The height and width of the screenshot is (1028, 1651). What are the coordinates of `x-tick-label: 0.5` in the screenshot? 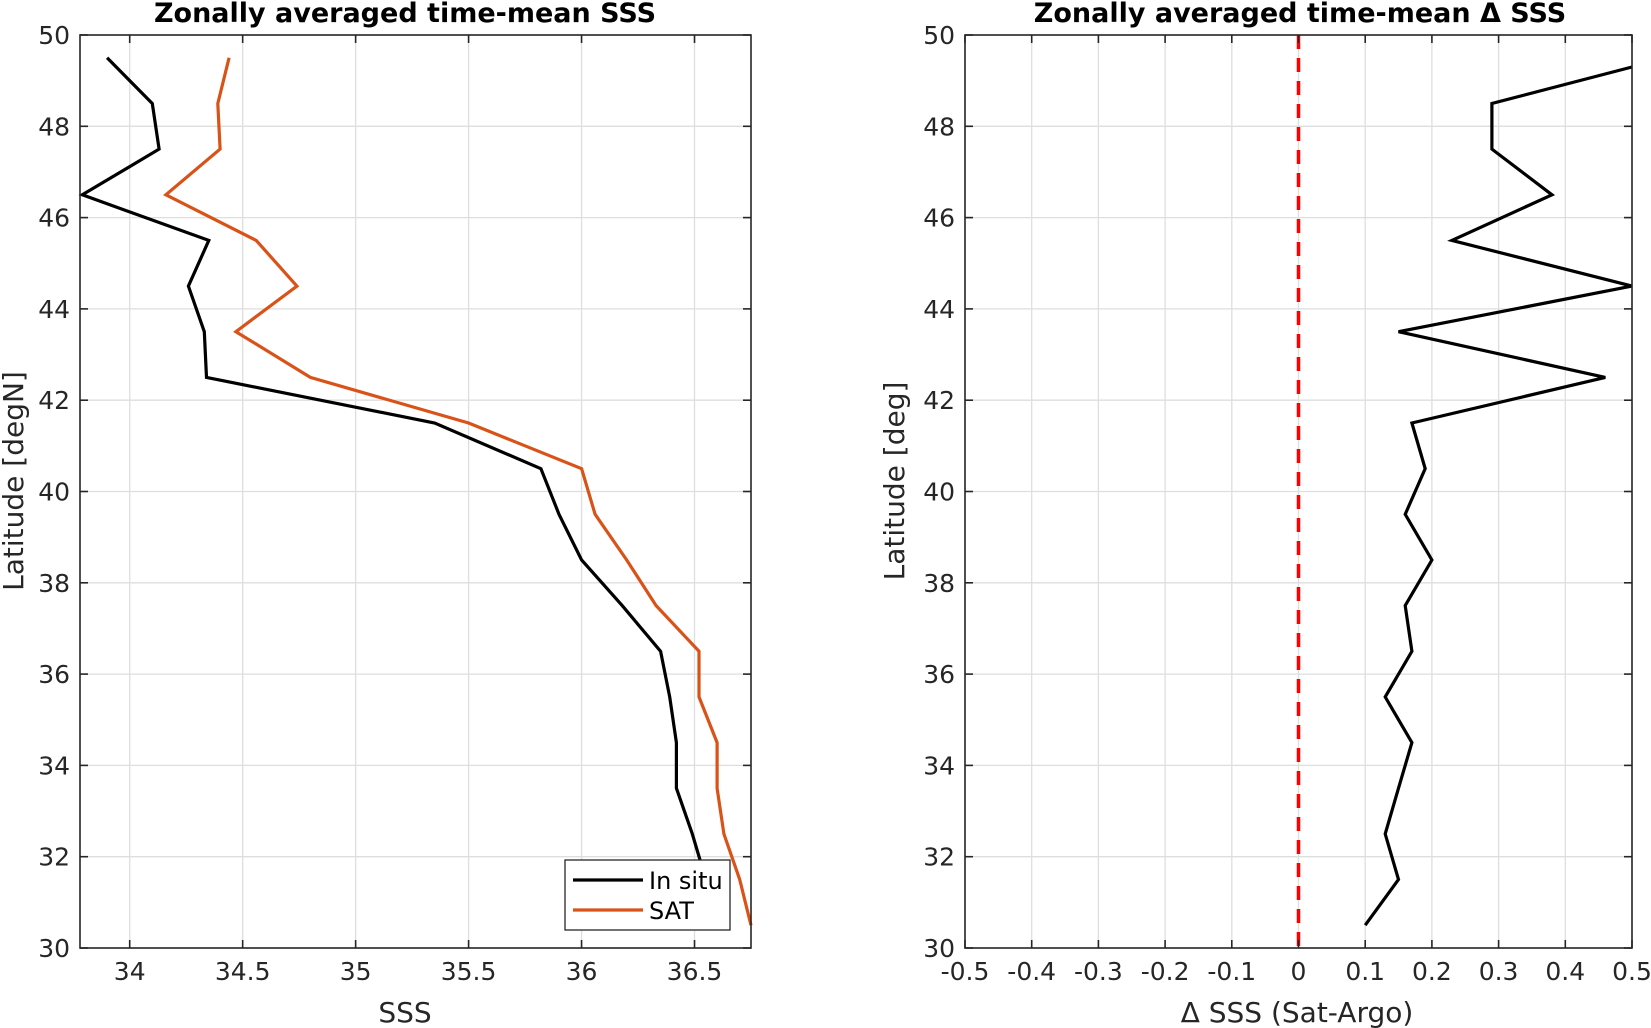 It's located at (1631, 971).